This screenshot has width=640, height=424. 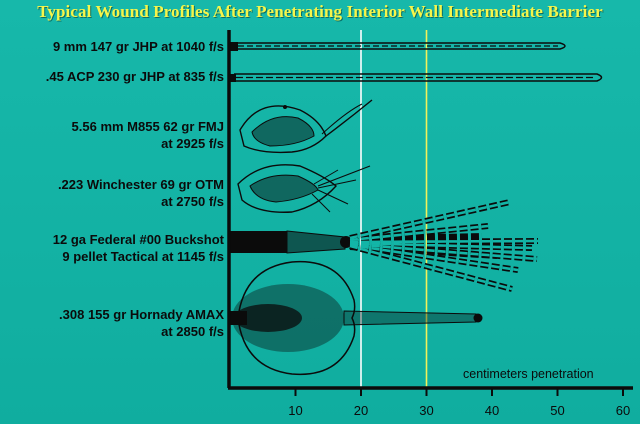 I want to click on row-label-45acp: .45 ACP 230 gr JHP at 835 f/s, so click(x=134, y=76).